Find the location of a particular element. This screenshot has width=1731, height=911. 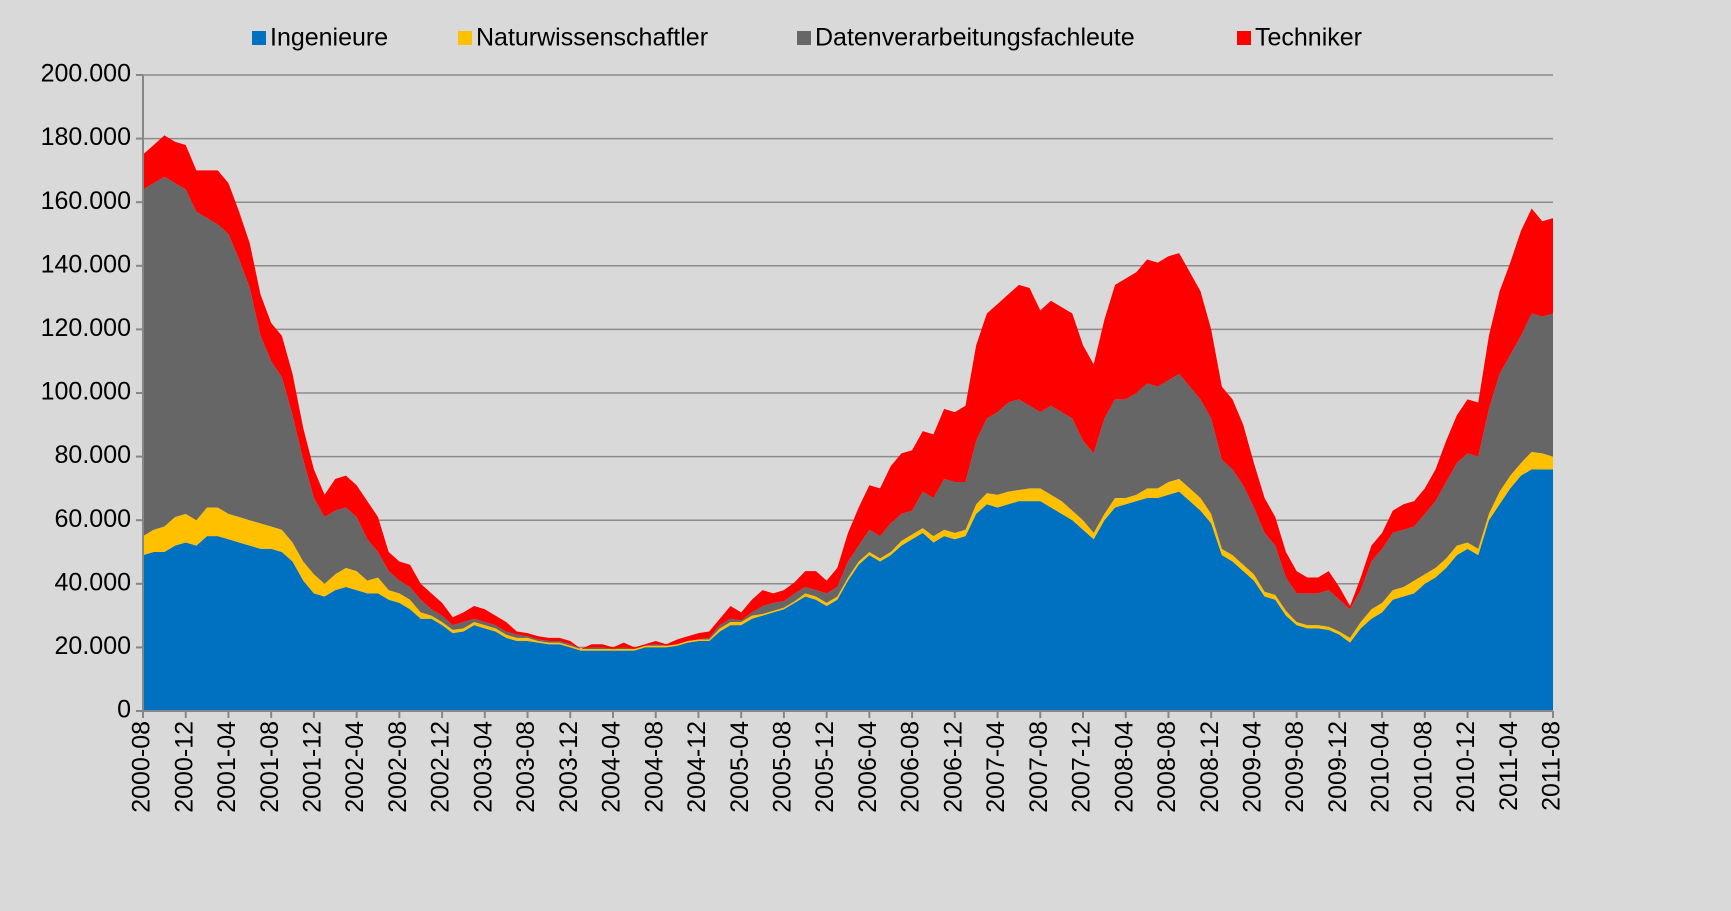

x-tick-label: 2002-04 is located at coordinates (355, 767).